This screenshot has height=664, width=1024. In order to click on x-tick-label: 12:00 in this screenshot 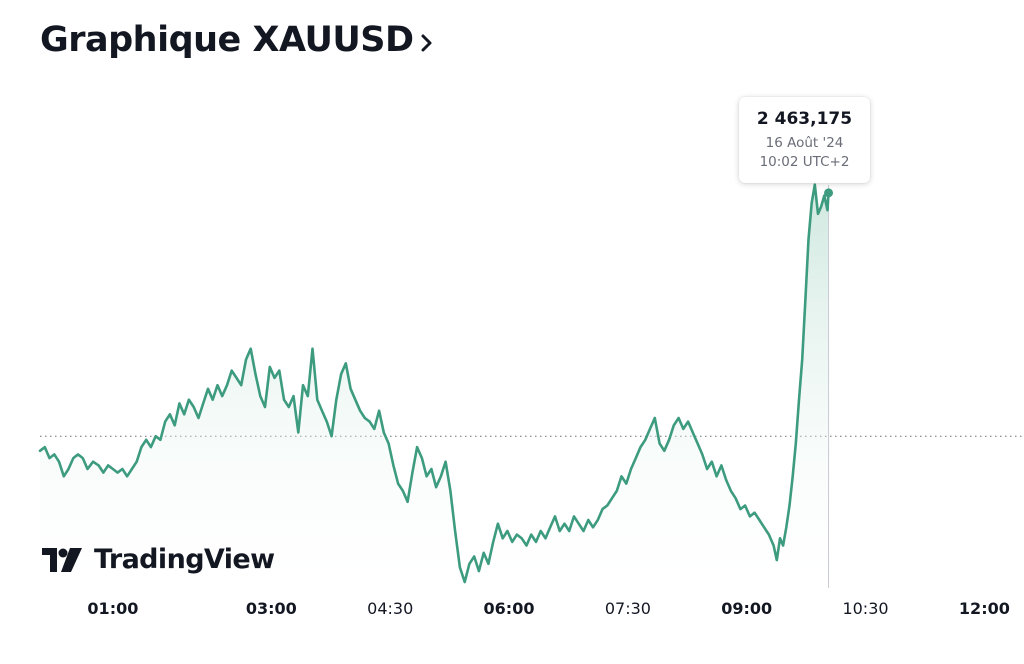, I will do `click(984, 608)`.